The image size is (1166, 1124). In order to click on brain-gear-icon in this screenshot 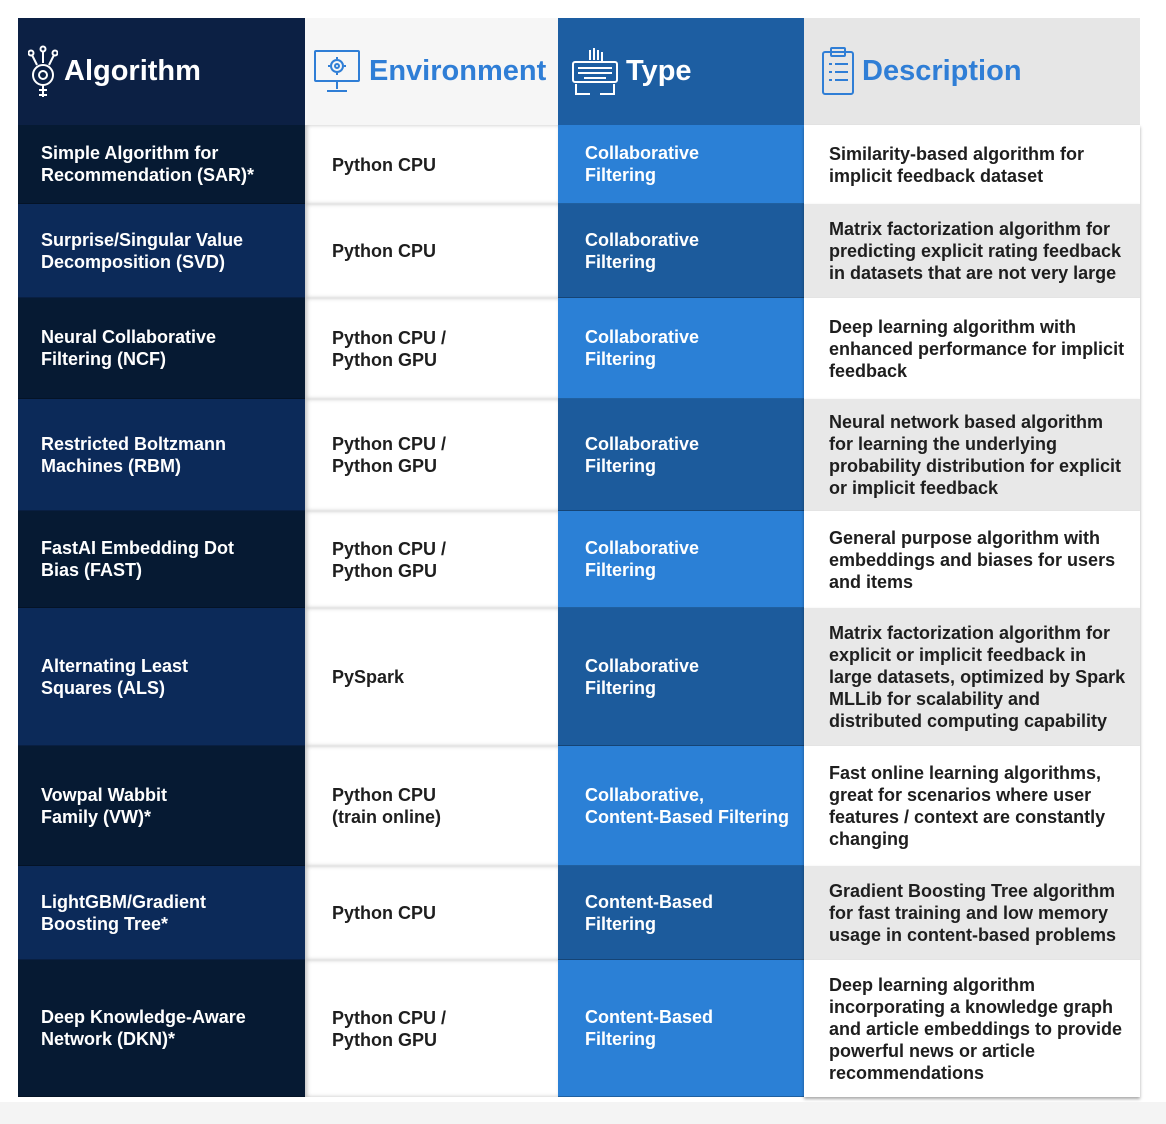, I will do `click(43, 72)`.